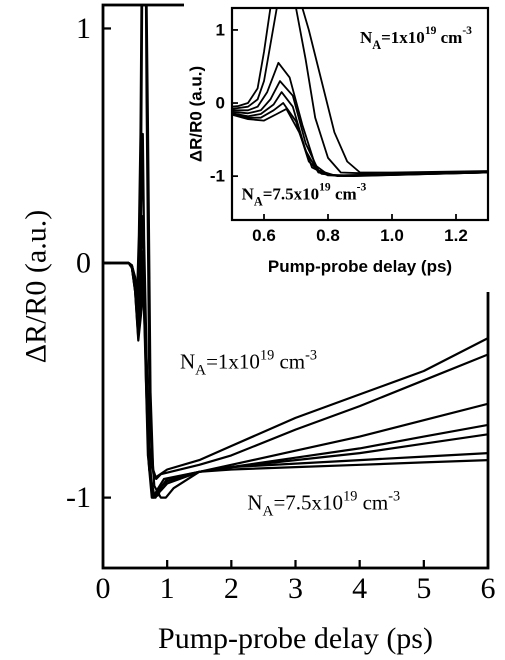  What do you see at coordinates (295, 638) in the screenshot?
I see `main-x-axis-title: Pump-probe delay (ps)` at bounding box center [295, 638].